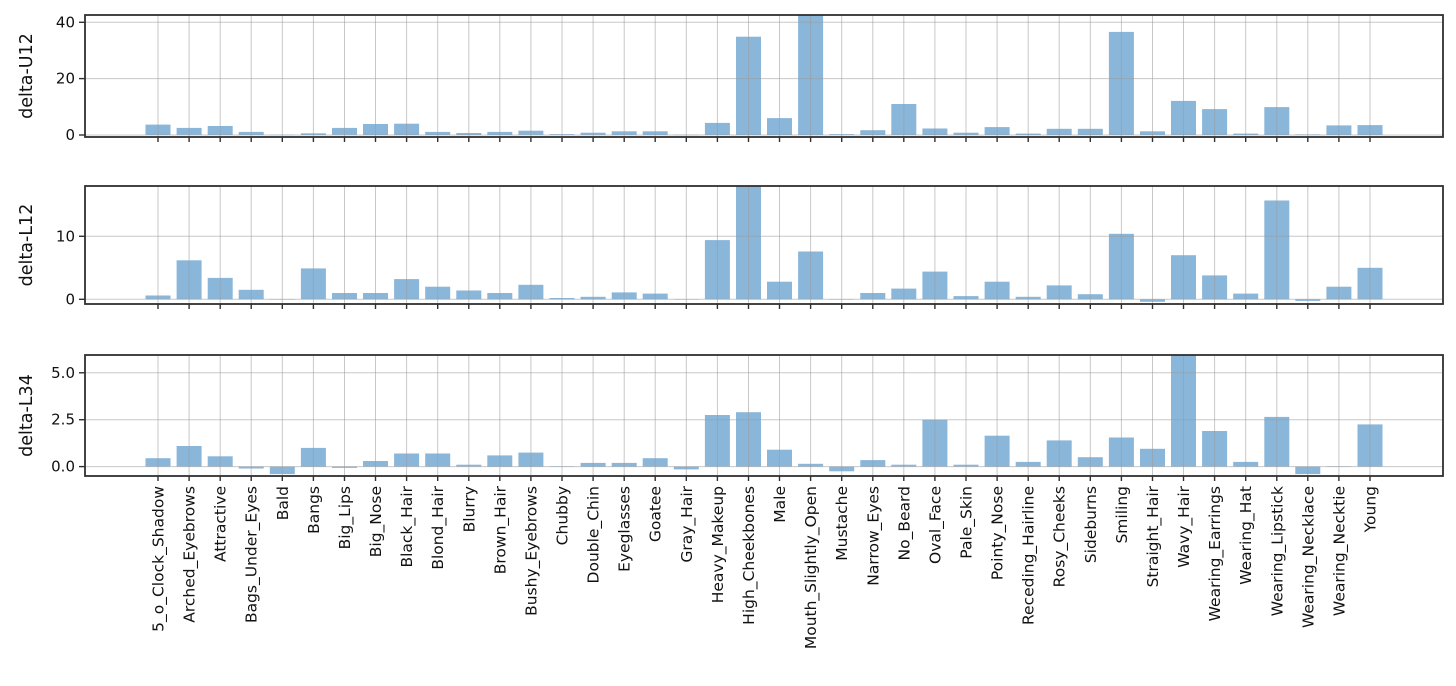  I want to click on x-tick-label-Blond_Hair: Blond_Hair, so click(438, 527).